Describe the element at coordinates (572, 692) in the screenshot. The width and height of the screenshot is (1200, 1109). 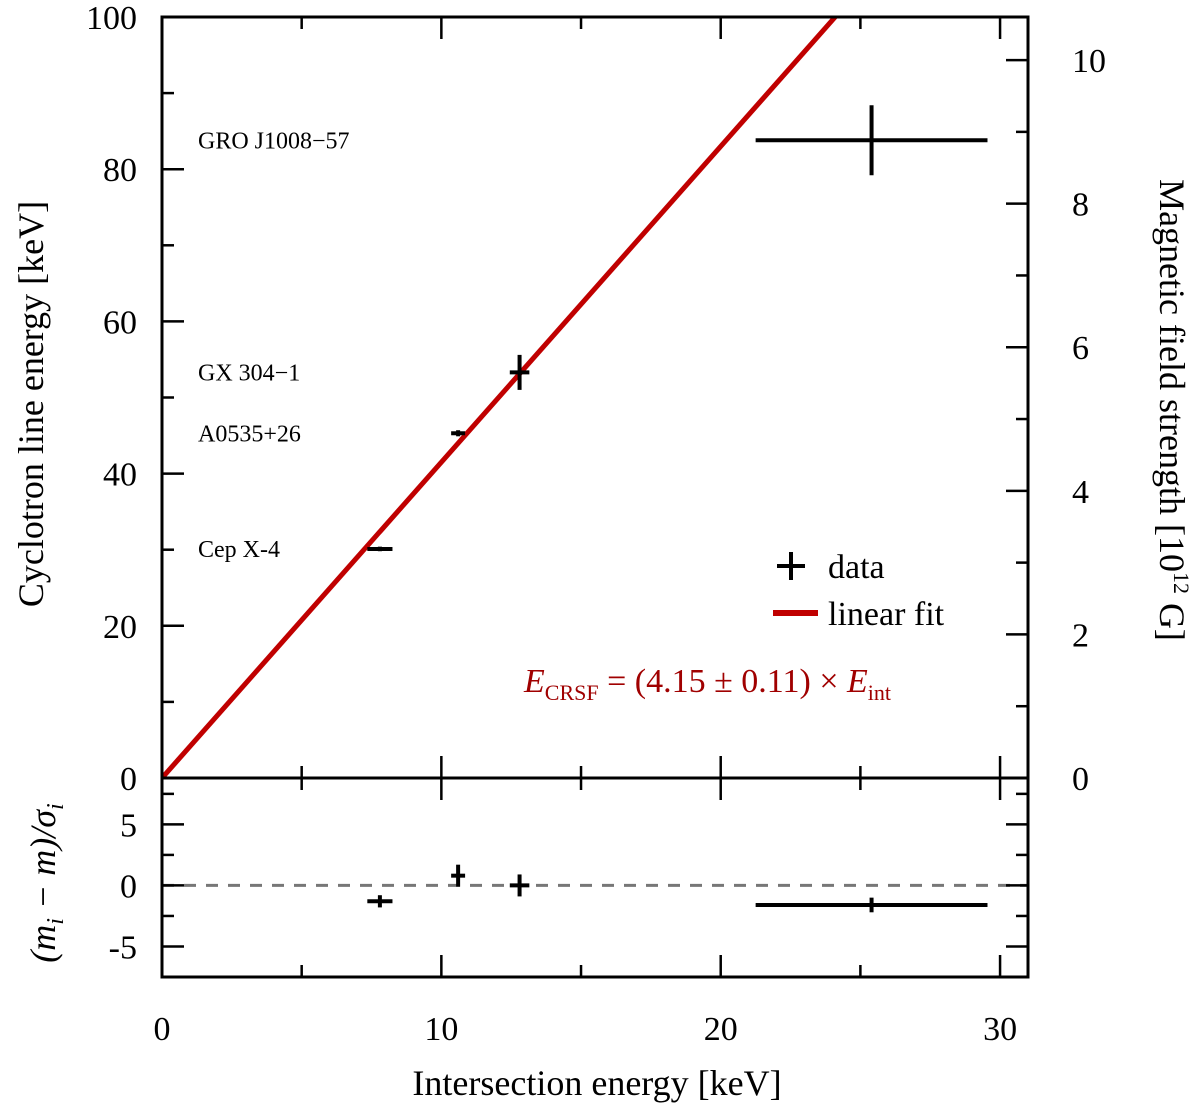
I see `eq-e-sub: CRSF` at that location.